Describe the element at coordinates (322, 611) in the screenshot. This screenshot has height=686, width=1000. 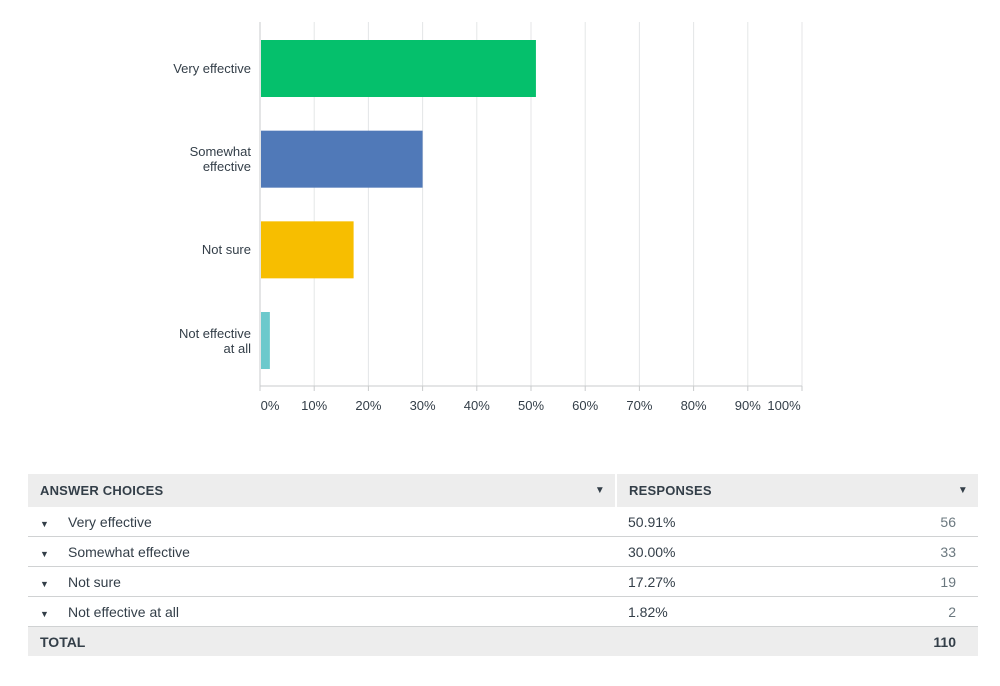
I see `answer-choice-cell: ▼ Not effective at all` at that location.